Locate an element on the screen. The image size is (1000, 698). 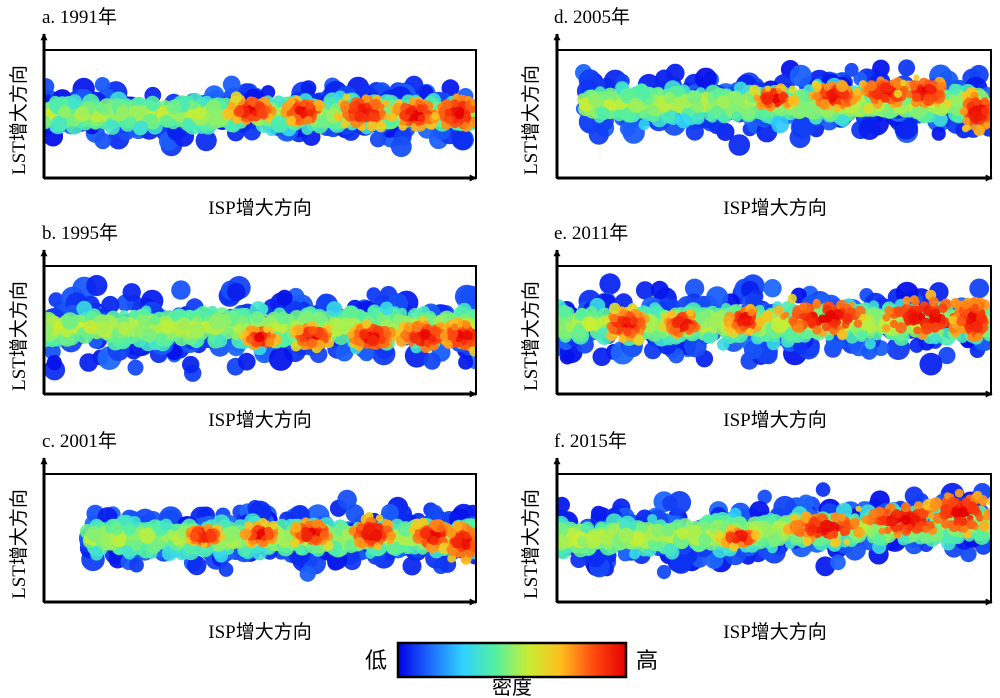
panel-title: a. 1991年 is located at coordinates (79, 17).